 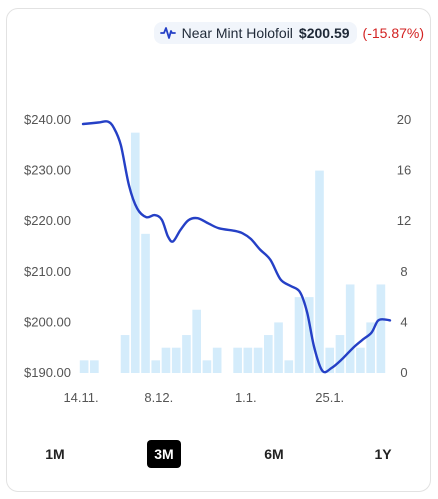 What do you see at coordinates (393, 33) in the screenshot?
I see `price-change: (-15.87%)` at bounding box center [393, 33].